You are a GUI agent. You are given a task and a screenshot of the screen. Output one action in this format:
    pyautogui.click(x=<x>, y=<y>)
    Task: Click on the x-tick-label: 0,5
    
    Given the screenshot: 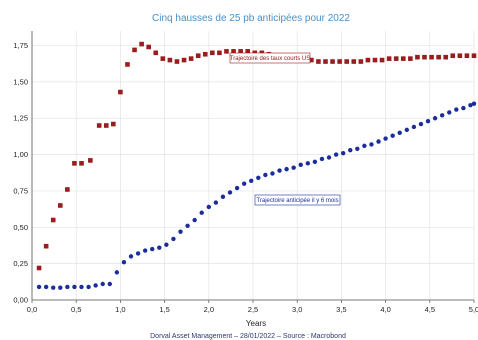 What is the action you would take?
    pyautogui.click(x=76, y=309)
    